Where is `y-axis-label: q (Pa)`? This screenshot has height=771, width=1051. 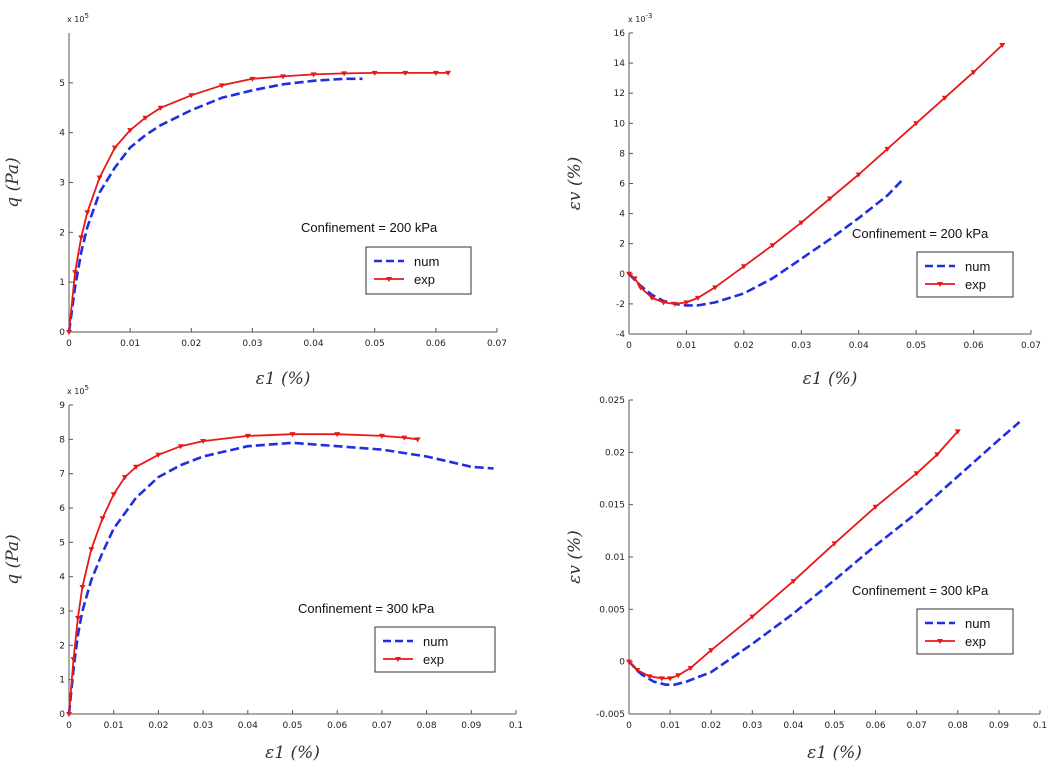 y-axis-label: q (Pa) is located at coordinates (13, 559).